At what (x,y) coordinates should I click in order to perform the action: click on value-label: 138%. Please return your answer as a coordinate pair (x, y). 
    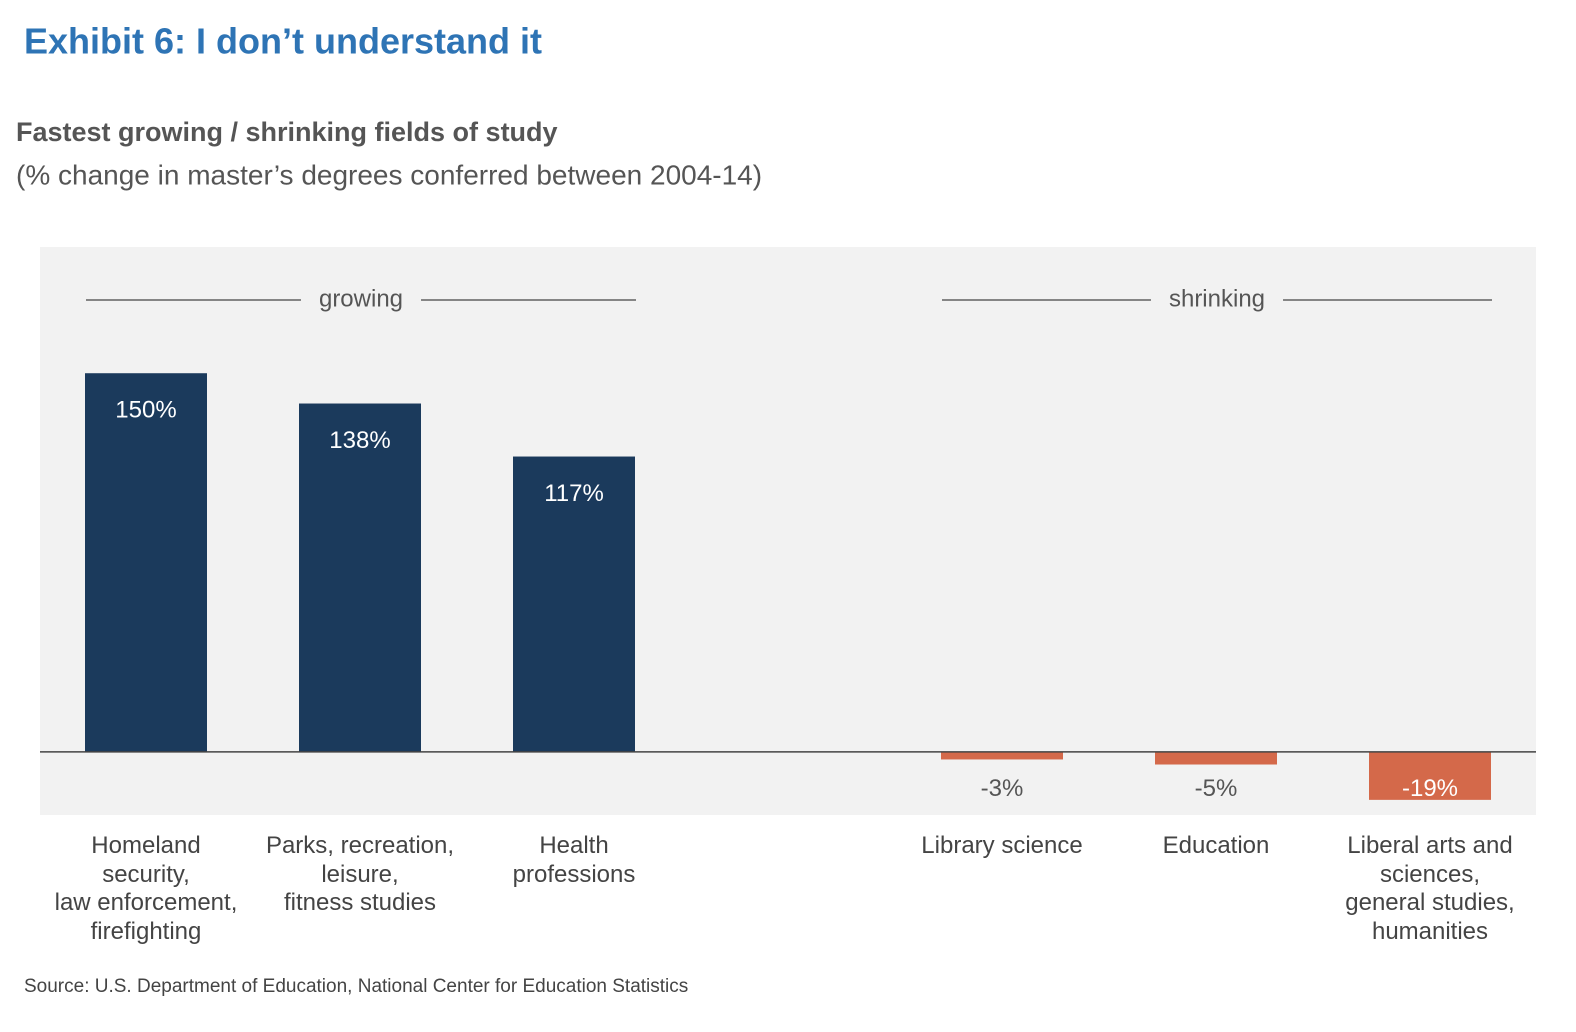
    Looking at the image, I should click on (359, 440).